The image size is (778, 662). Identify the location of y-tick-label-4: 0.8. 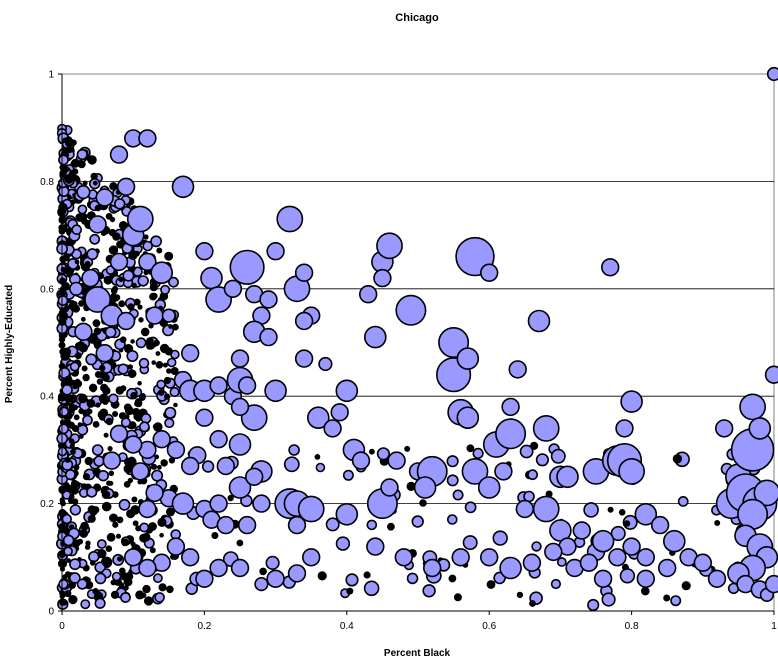
(47, 182).